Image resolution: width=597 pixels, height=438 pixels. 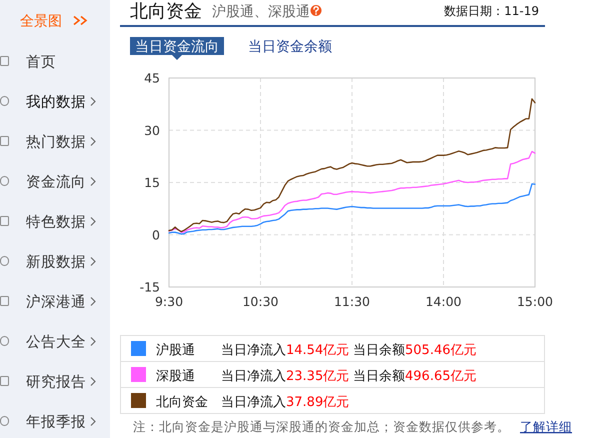 I want to click on text: 当日资金余额, so click(x=290, y=47).